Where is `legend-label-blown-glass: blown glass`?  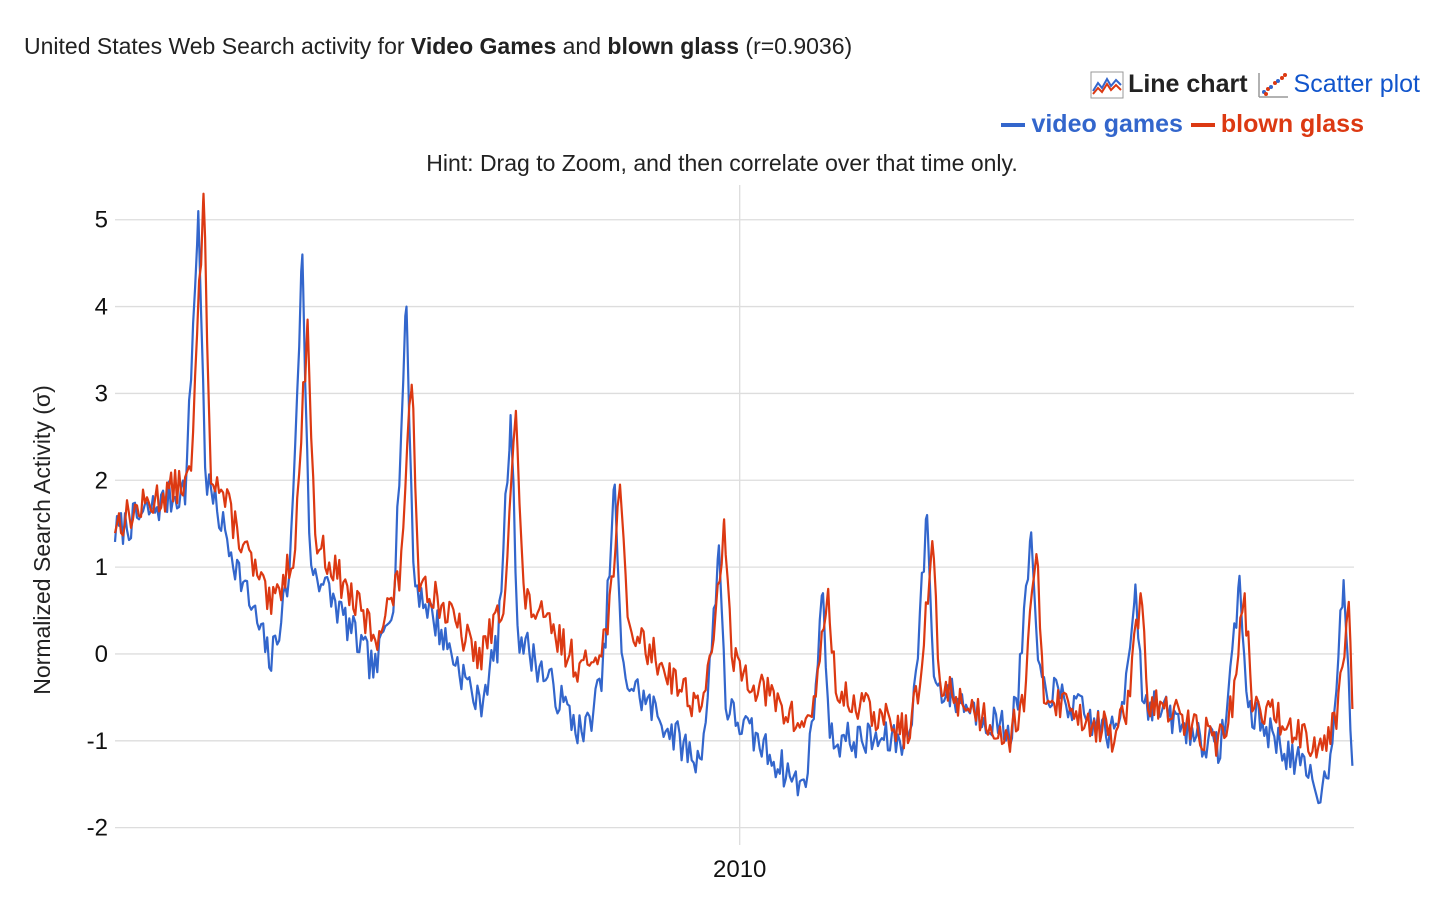
legend-label-blown-glass: blown glass is located at coordinates (1292, 124).